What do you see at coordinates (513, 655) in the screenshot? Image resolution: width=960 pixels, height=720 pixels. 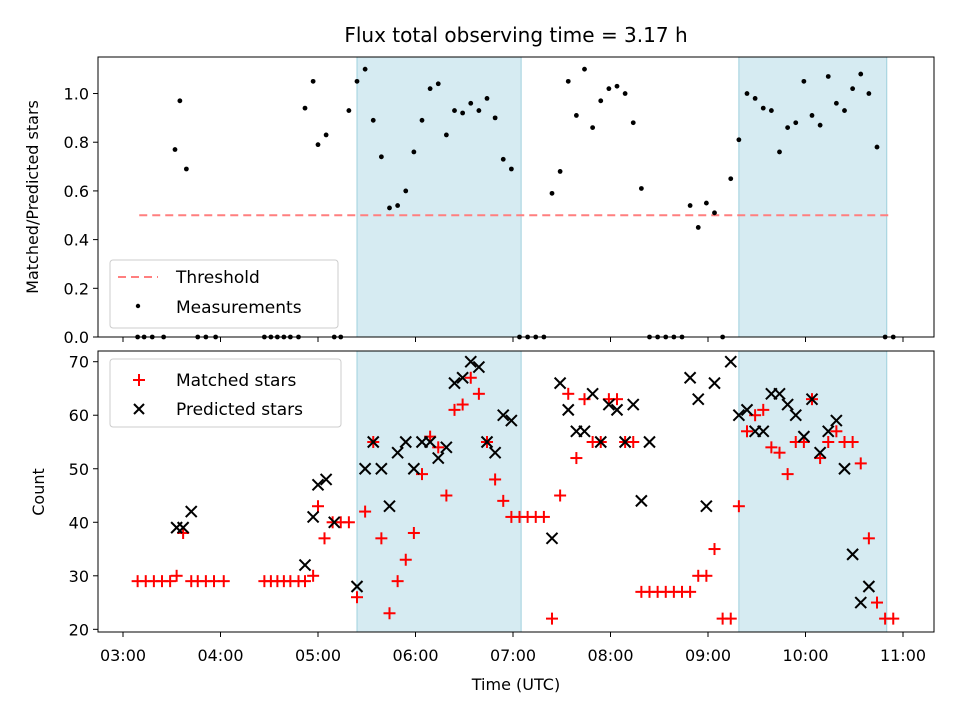 I see `x-tick-label: 07:00` at bounding box center [513, 655].